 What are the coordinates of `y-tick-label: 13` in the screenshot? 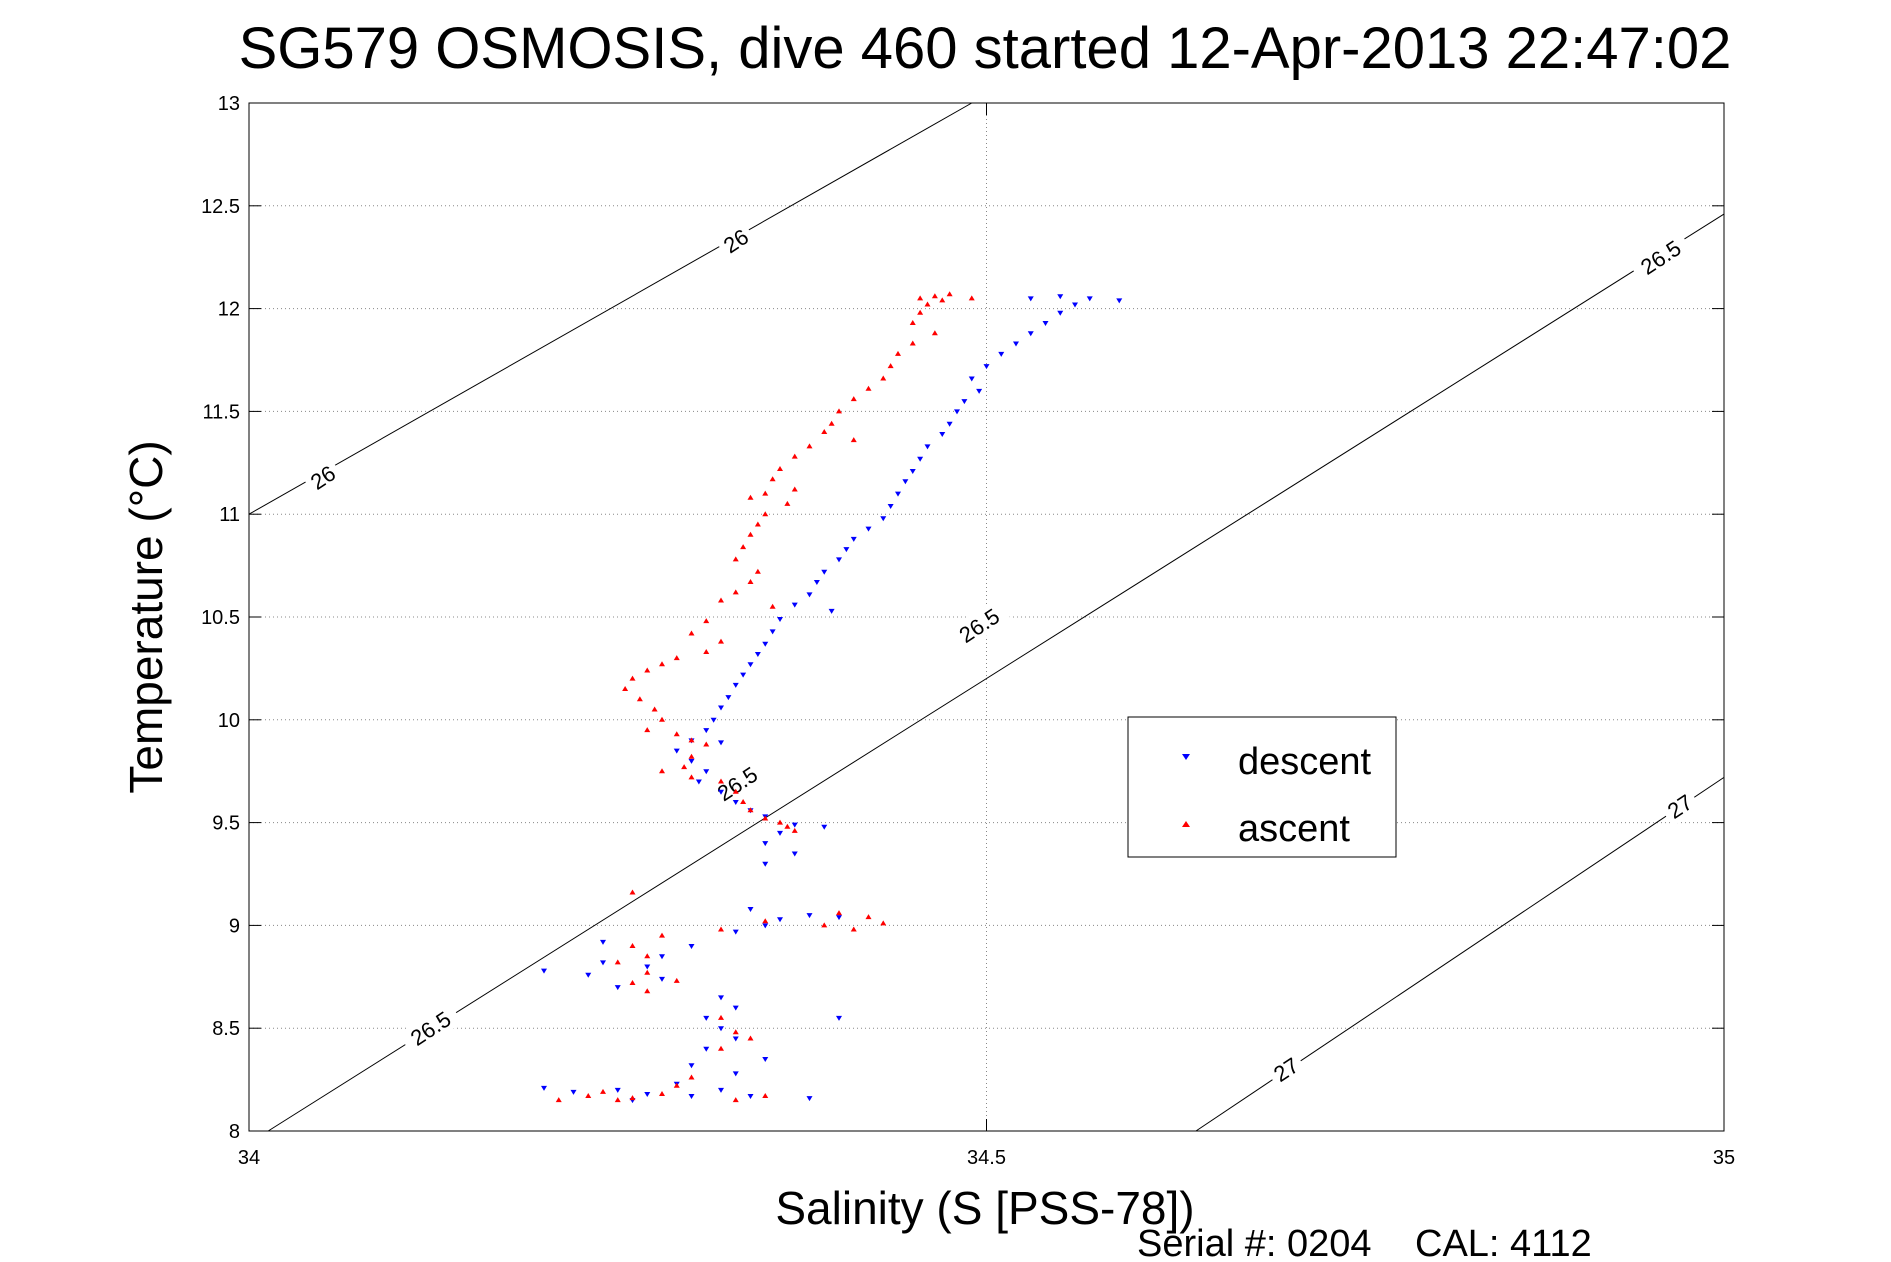 It's located at (229, 104).